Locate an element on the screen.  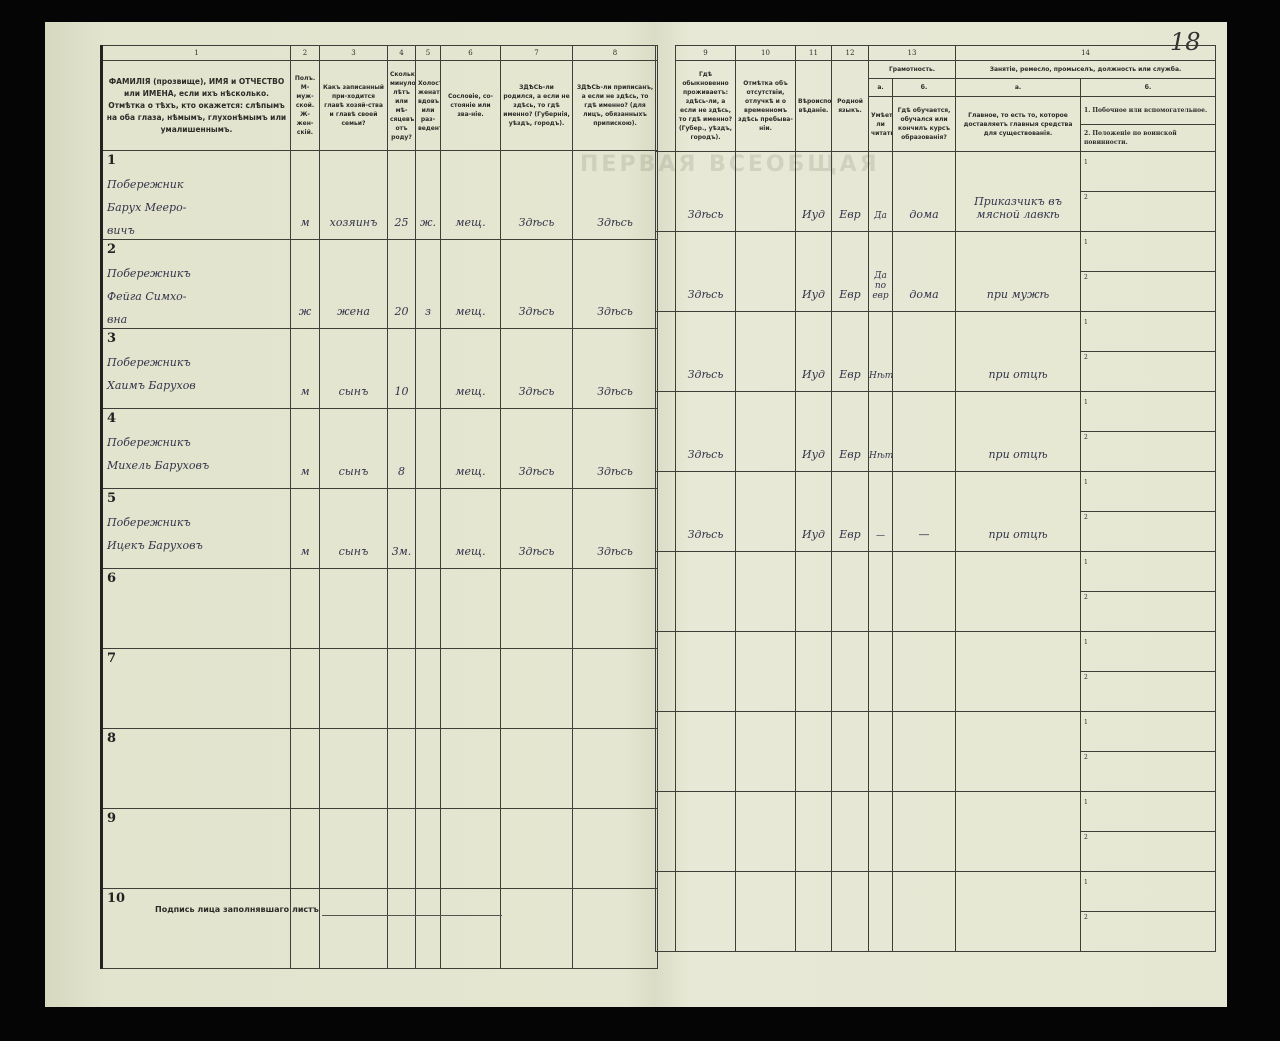
table-row-left: 10 is located at coordinates (379, 928).